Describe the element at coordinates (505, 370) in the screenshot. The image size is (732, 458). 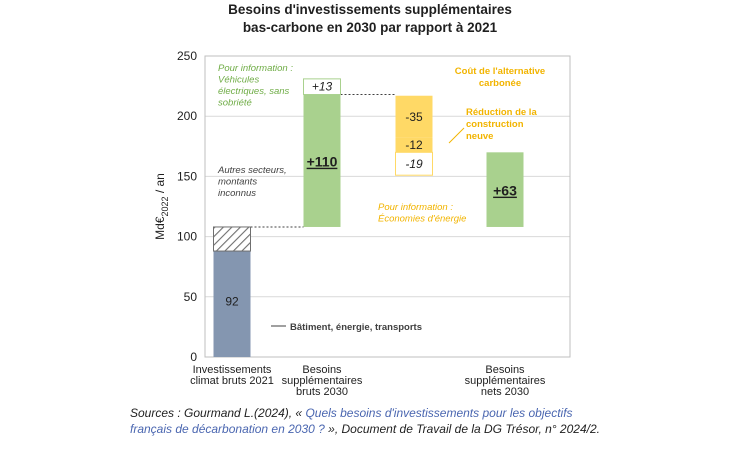
I see `x-label-3-line-0: Besoins` at that location.